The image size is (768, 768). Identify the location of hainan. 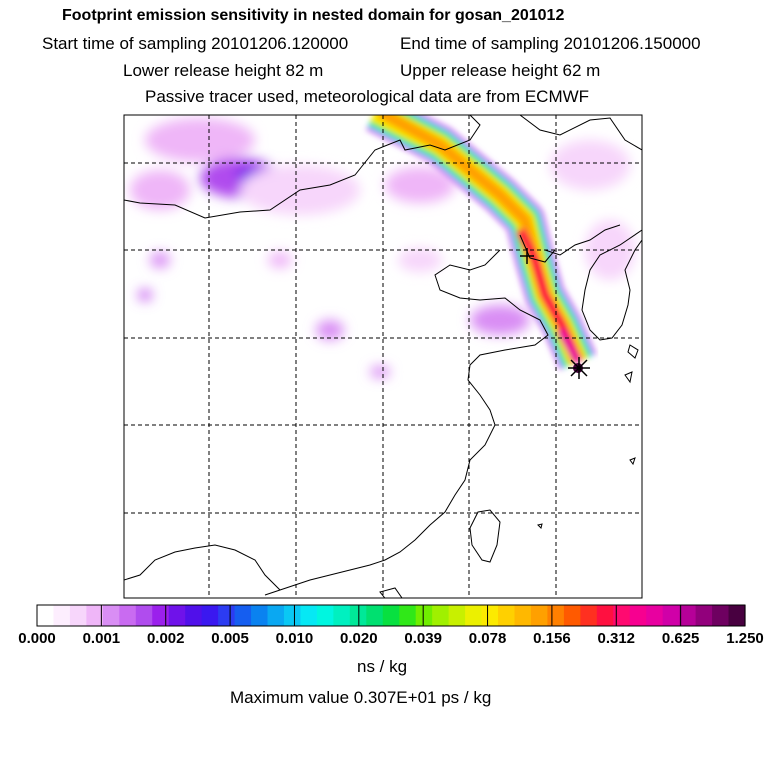
(391, 592).